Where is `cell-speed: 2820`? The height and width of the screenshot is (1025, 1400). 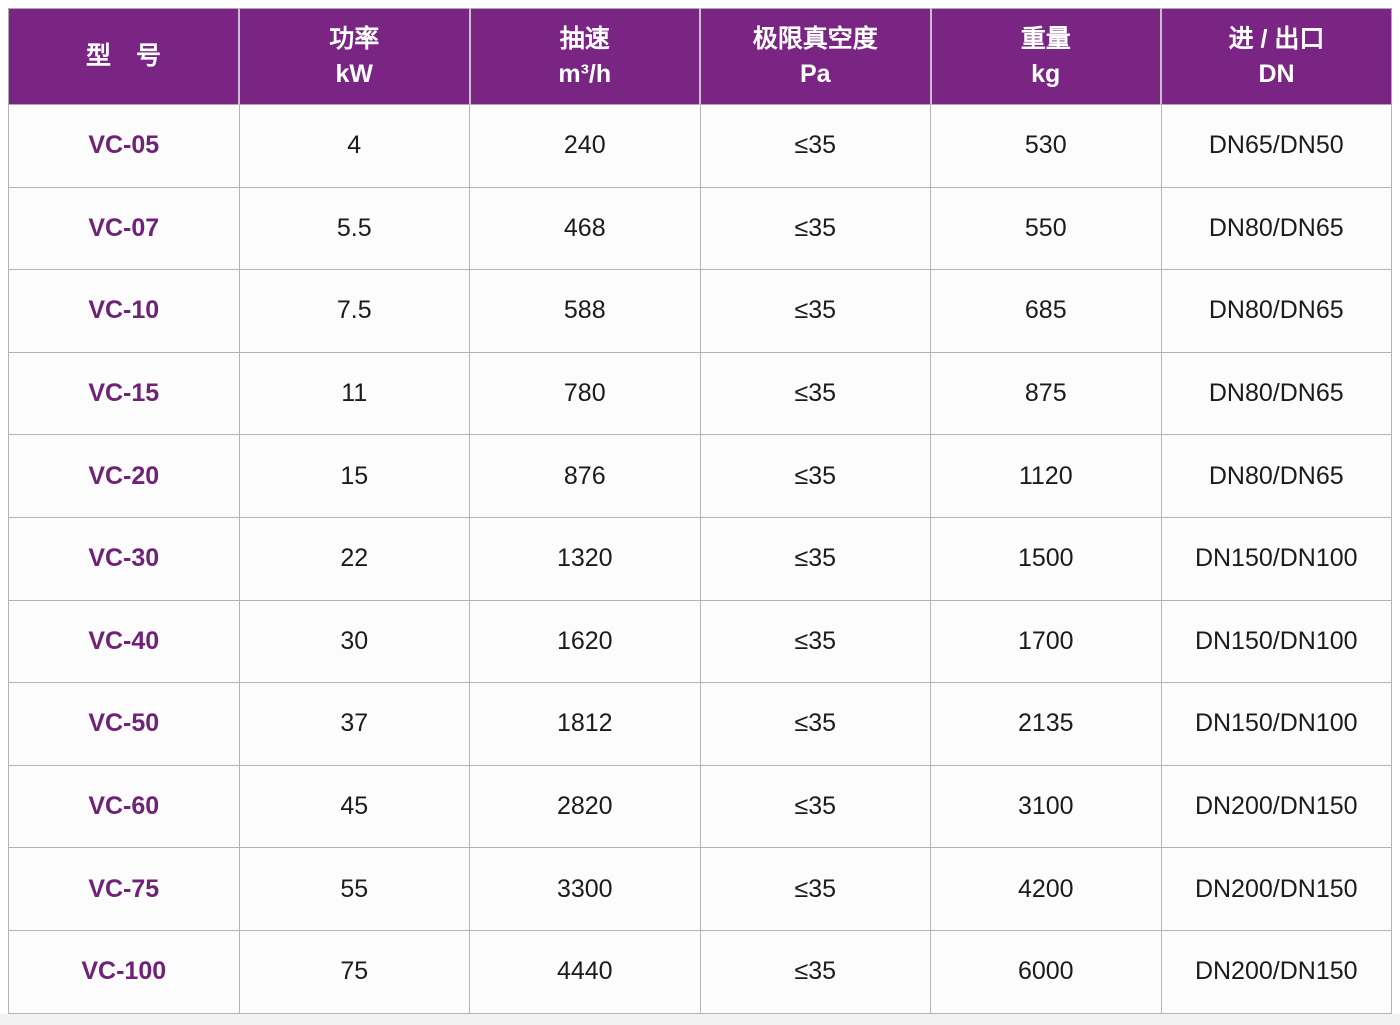 cell-speed: 2820 is located at coordinates (585, 806).